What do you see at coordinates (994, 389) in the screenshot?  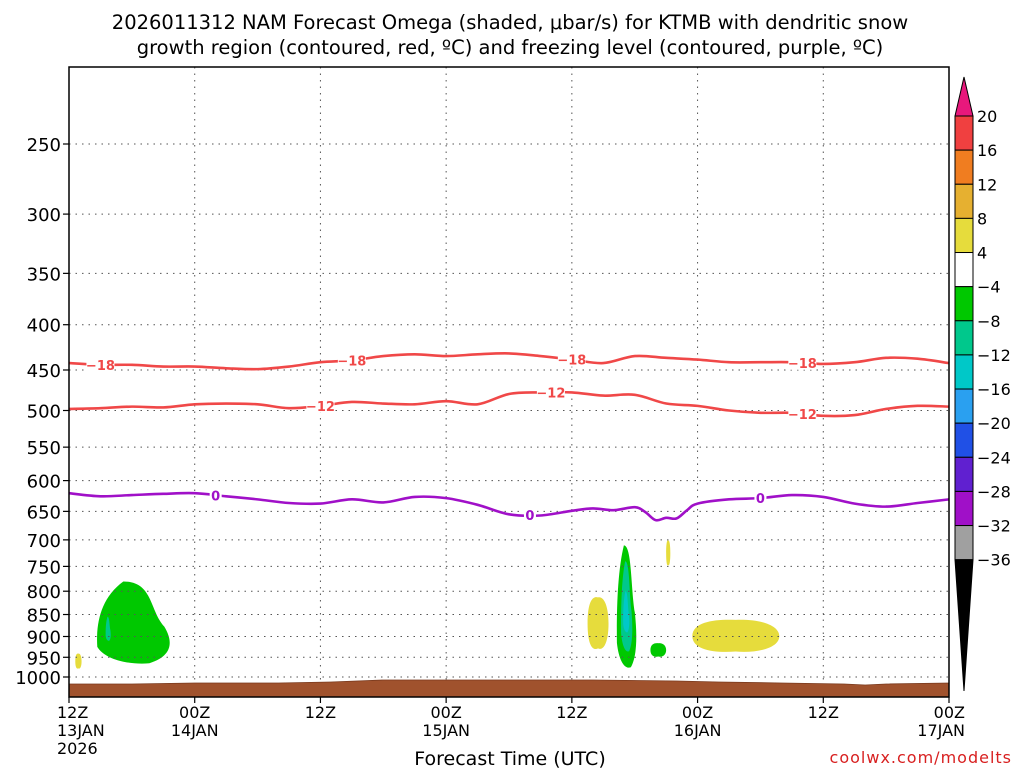 I see `colorbar-label-8: −16` at bounding box center [994, 389].